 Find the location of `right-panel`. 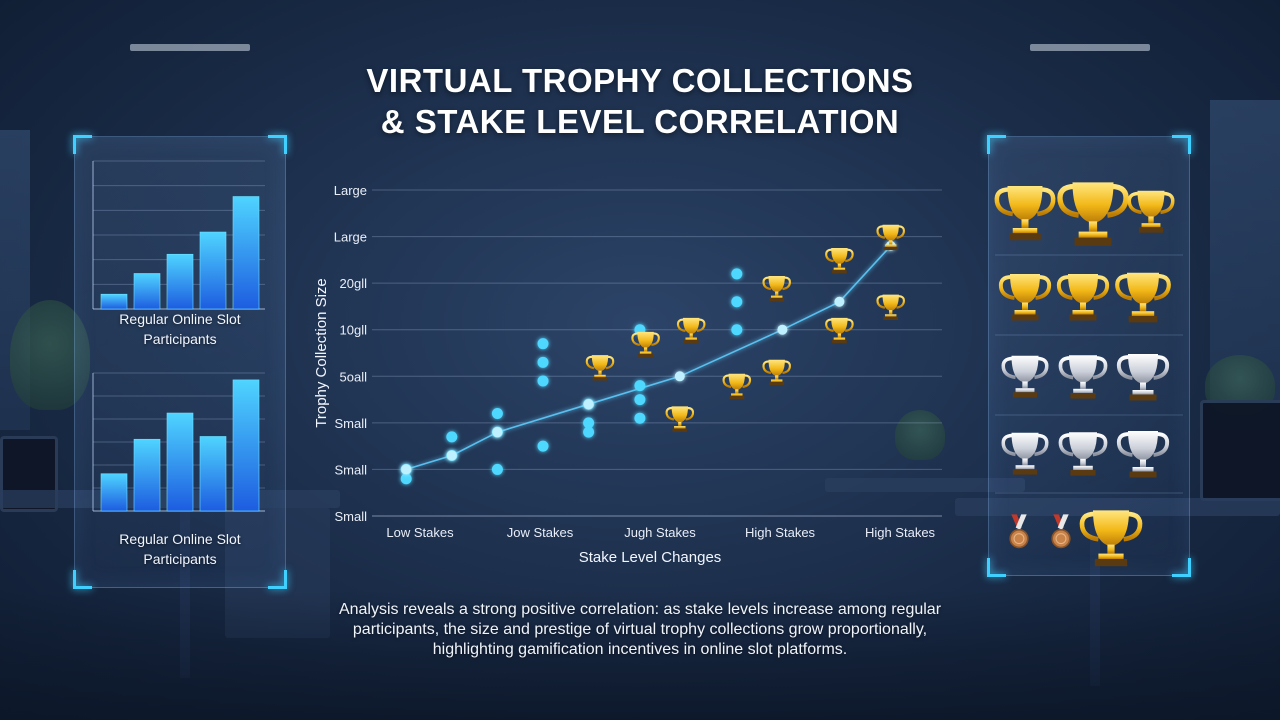

right-panel is located at coordinates (1089, 356).